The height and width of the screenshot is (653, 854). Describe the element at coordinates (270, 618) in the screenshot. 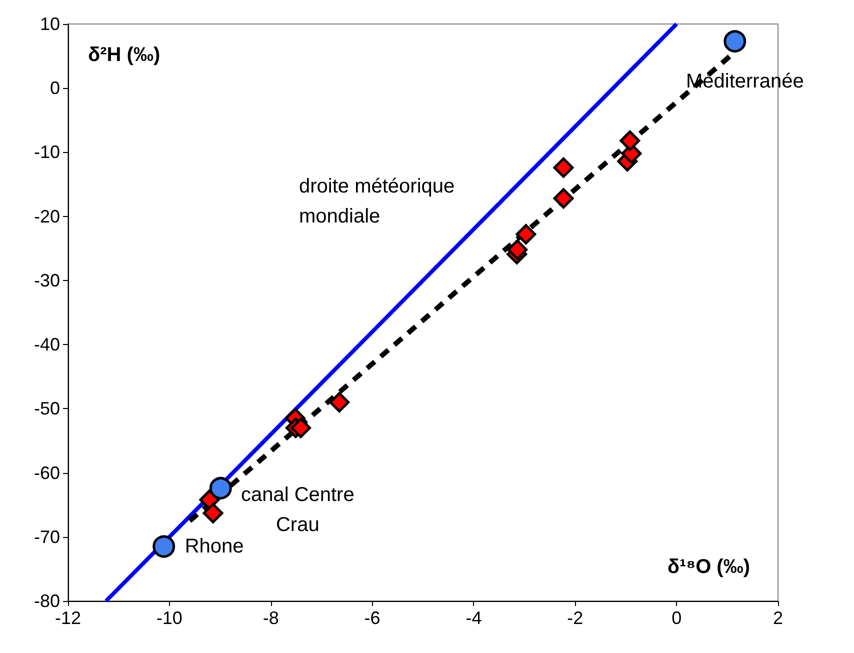

I see `x-tick-label: -8` at that location.